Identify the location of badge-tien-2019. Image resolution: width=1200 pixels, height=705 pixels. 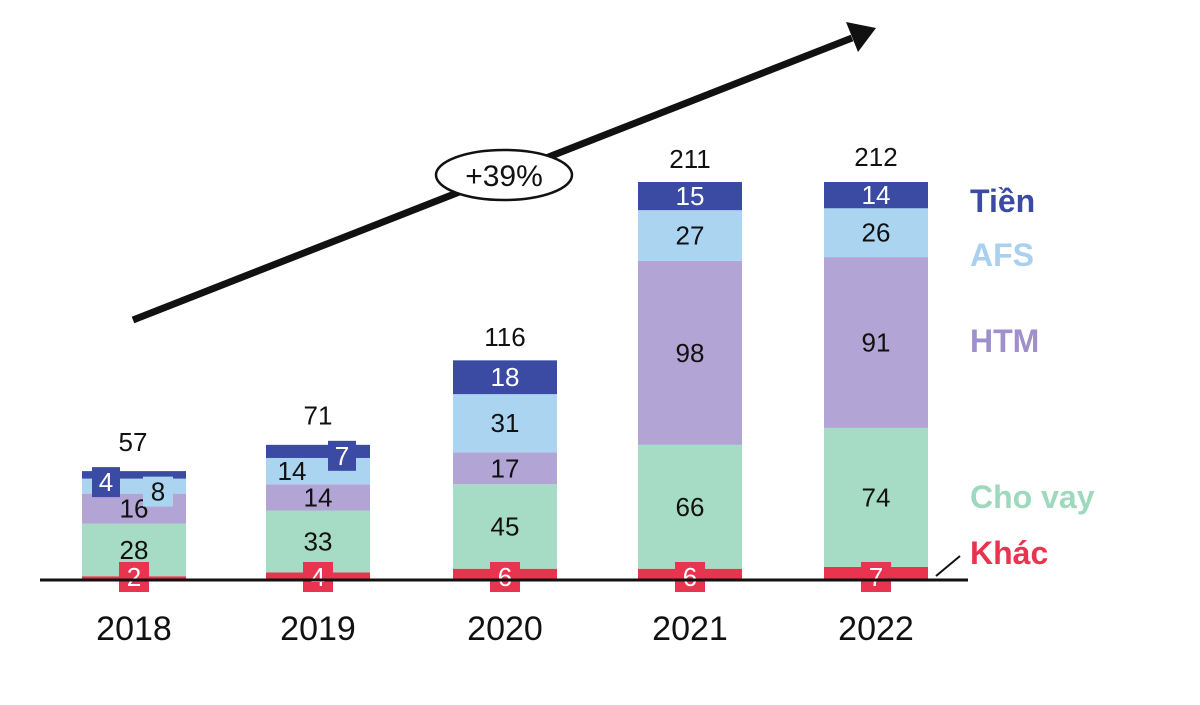
(342, 455).